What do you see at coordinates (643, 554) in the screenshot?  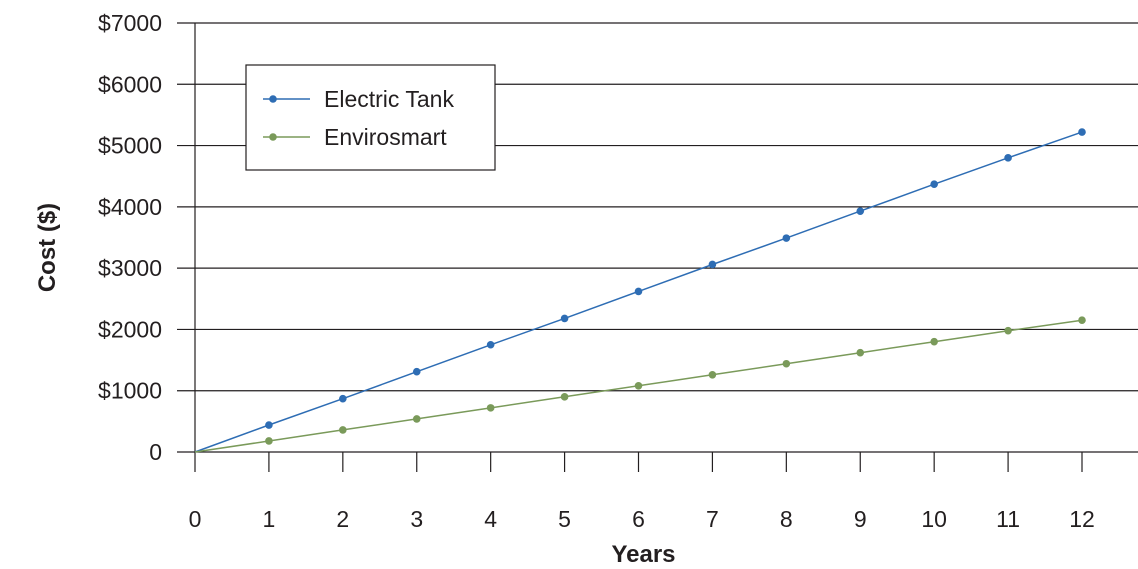 I see `x-axis-title: Years` at bounding box center [643, 554].